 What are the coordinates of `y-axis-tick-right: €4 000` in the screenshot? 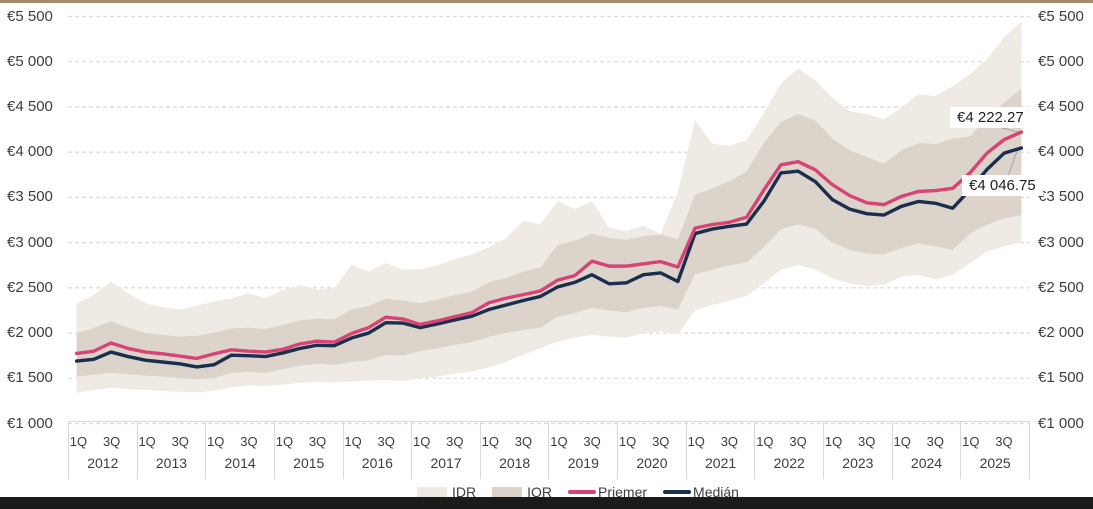 It's located at (1061, 152).